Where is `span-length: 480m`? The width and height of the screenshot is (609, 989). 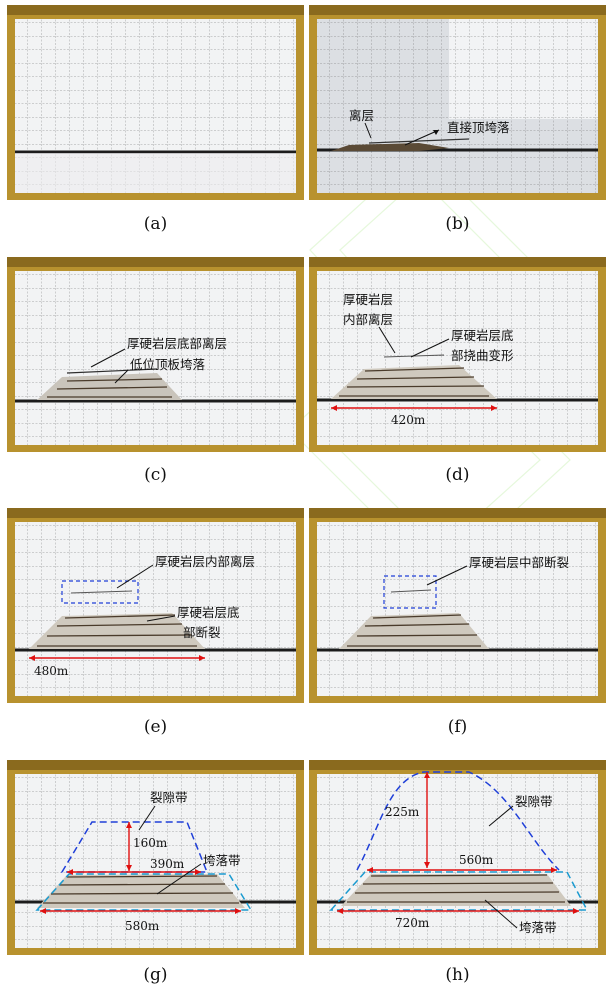 span-length: 480m is located at coordinates (51, 671).